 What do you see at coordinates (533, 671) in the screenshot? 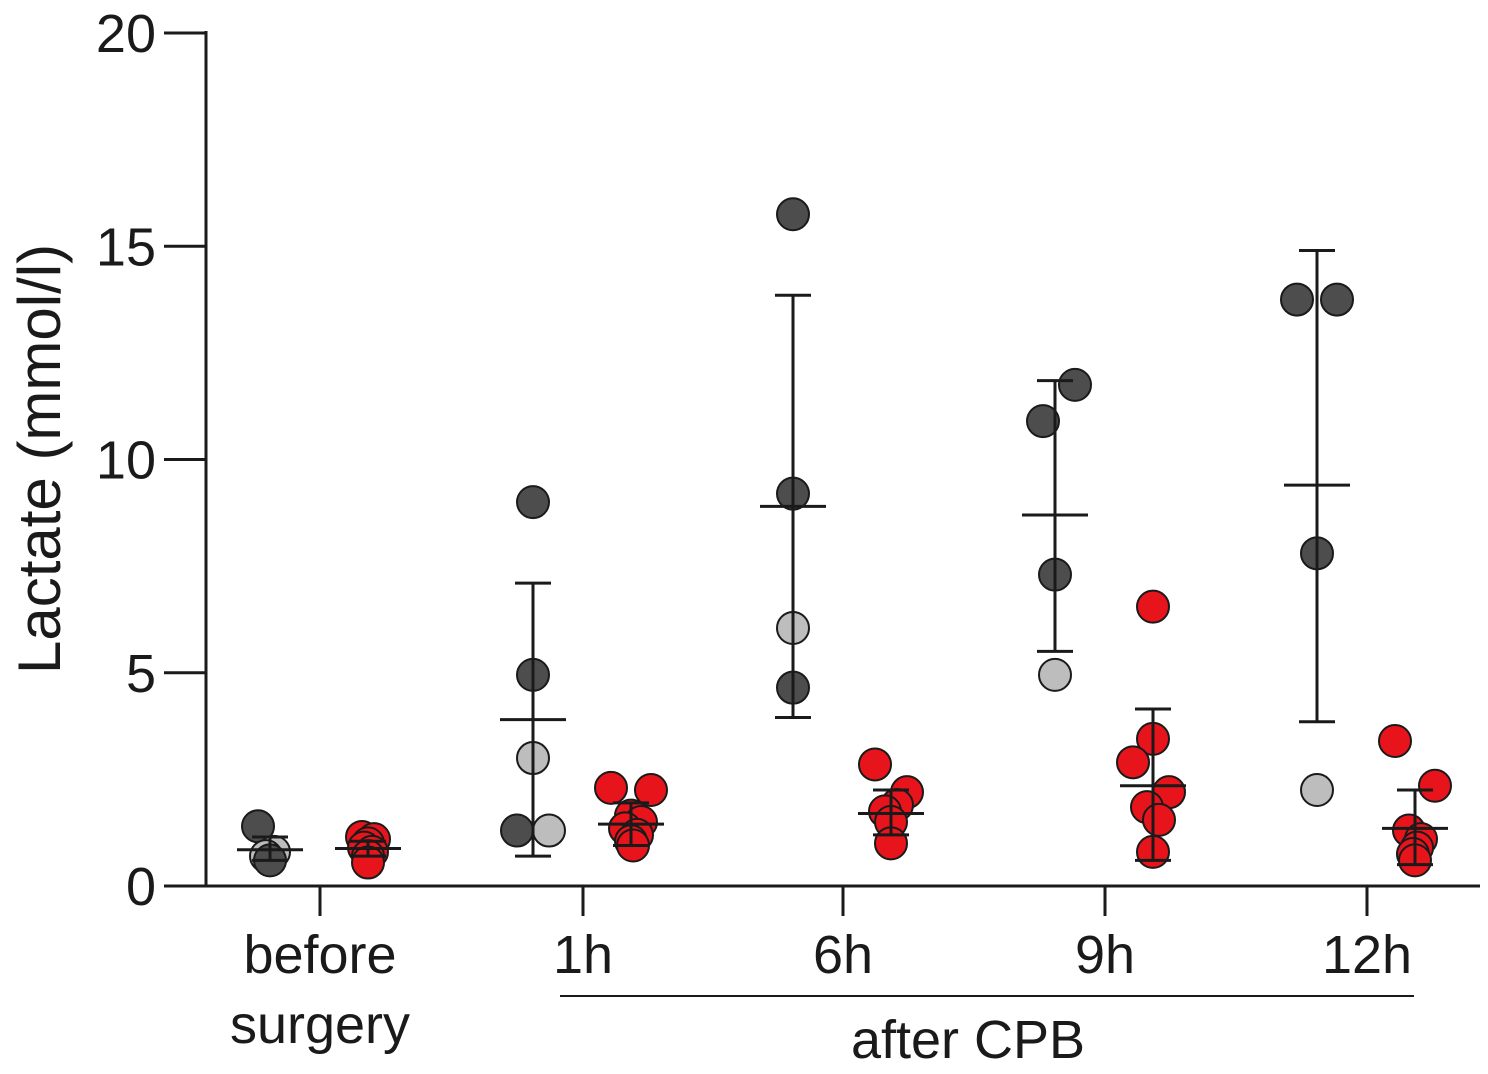
I see `group-1-left` at bounding box center [533, 671].